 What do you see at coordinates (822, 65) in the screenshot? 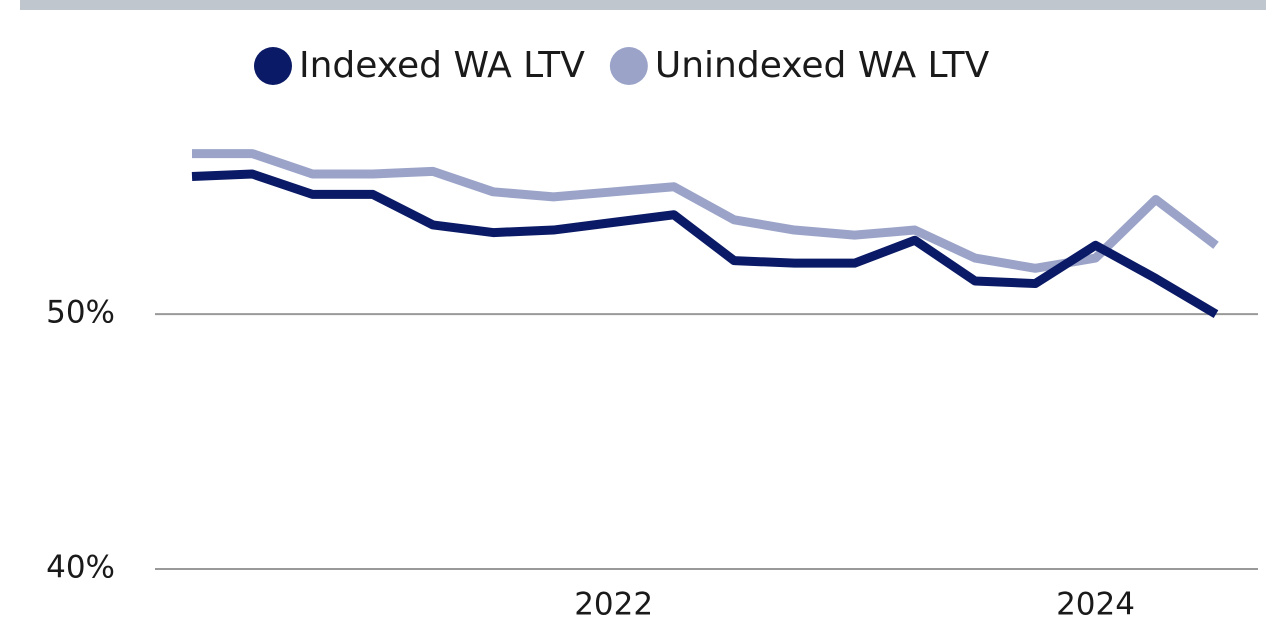
I see `legend-label: Unindexed WA LTV` at bounding box center [822, 65].